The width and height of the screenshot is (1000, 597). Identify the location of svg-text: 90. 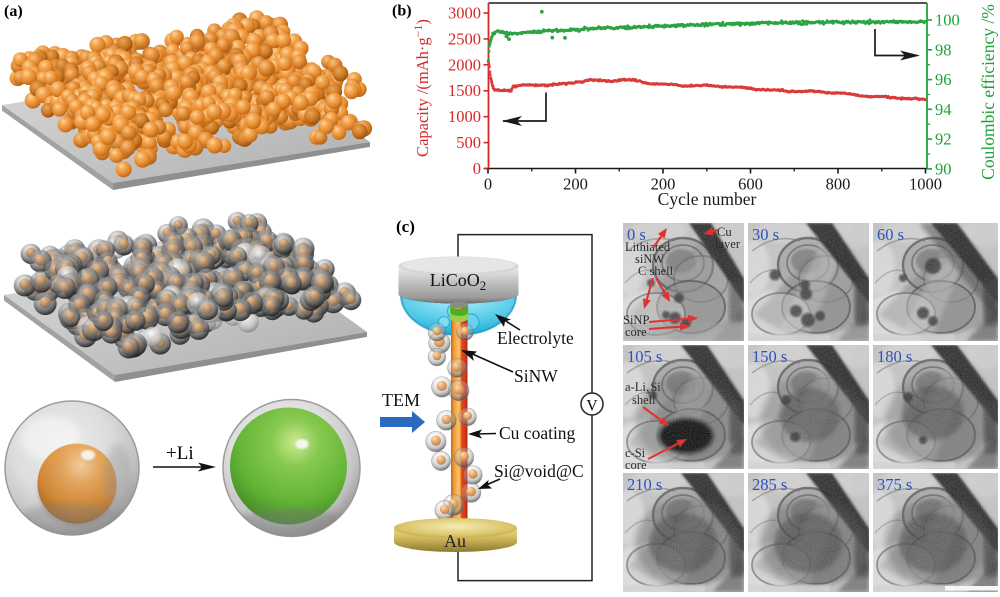
(943, 168).